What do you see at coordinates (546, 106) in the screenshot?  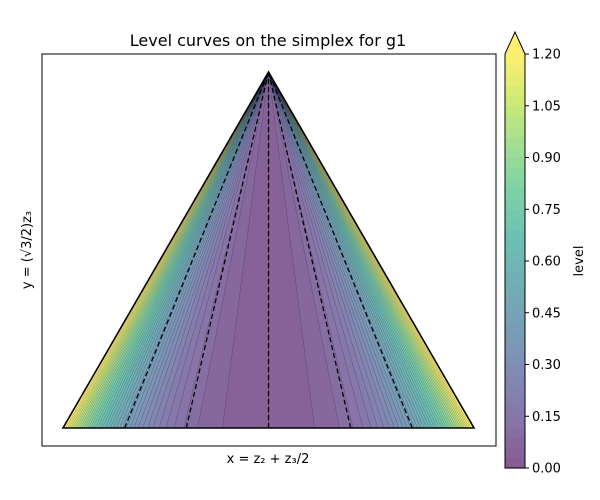 I see `colorbar-tick-label: 1.05` at bounding box center [546, 106].